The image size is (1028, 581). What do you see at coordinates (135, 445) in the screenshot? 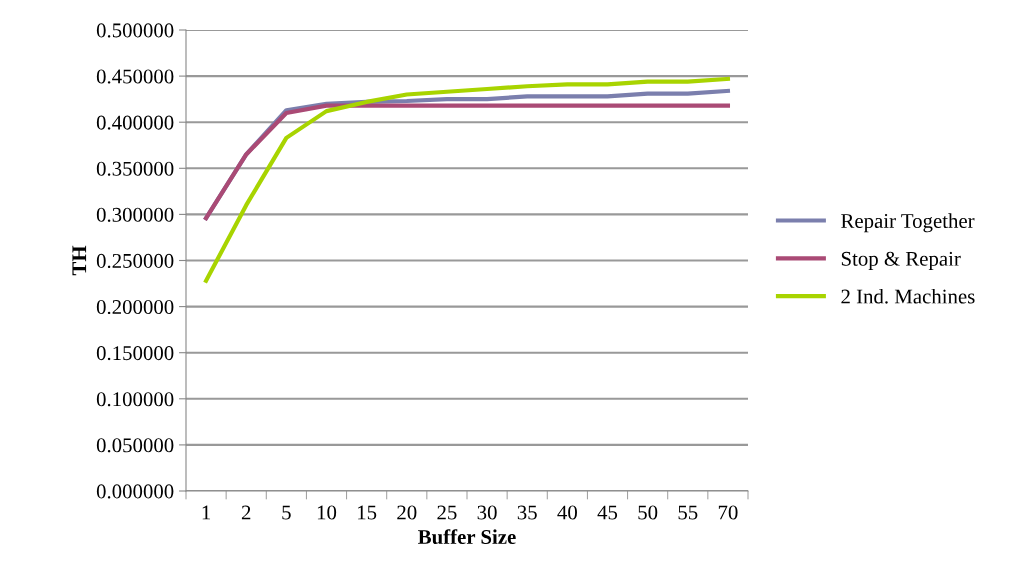
I see `y-tick-label: 0.050000` at bounding box center [135, 445].